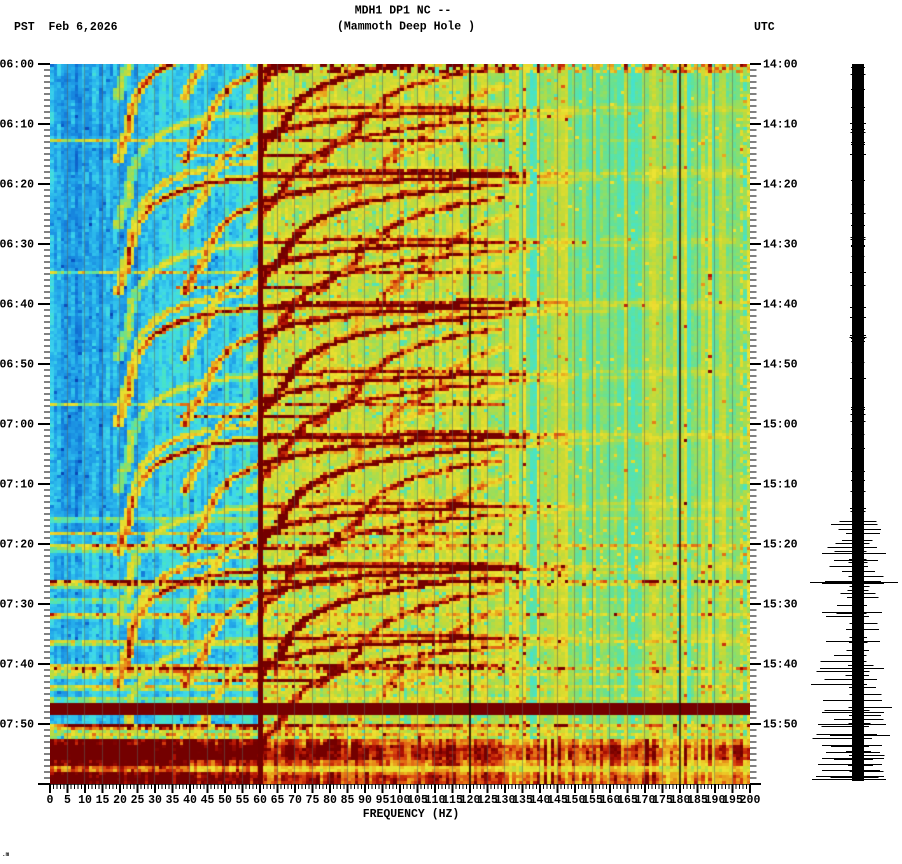 The image size is (902, 864). Describe the element at coordinates (780, 425) in the screenshot. I see `svg-text: 15:00` at that location.